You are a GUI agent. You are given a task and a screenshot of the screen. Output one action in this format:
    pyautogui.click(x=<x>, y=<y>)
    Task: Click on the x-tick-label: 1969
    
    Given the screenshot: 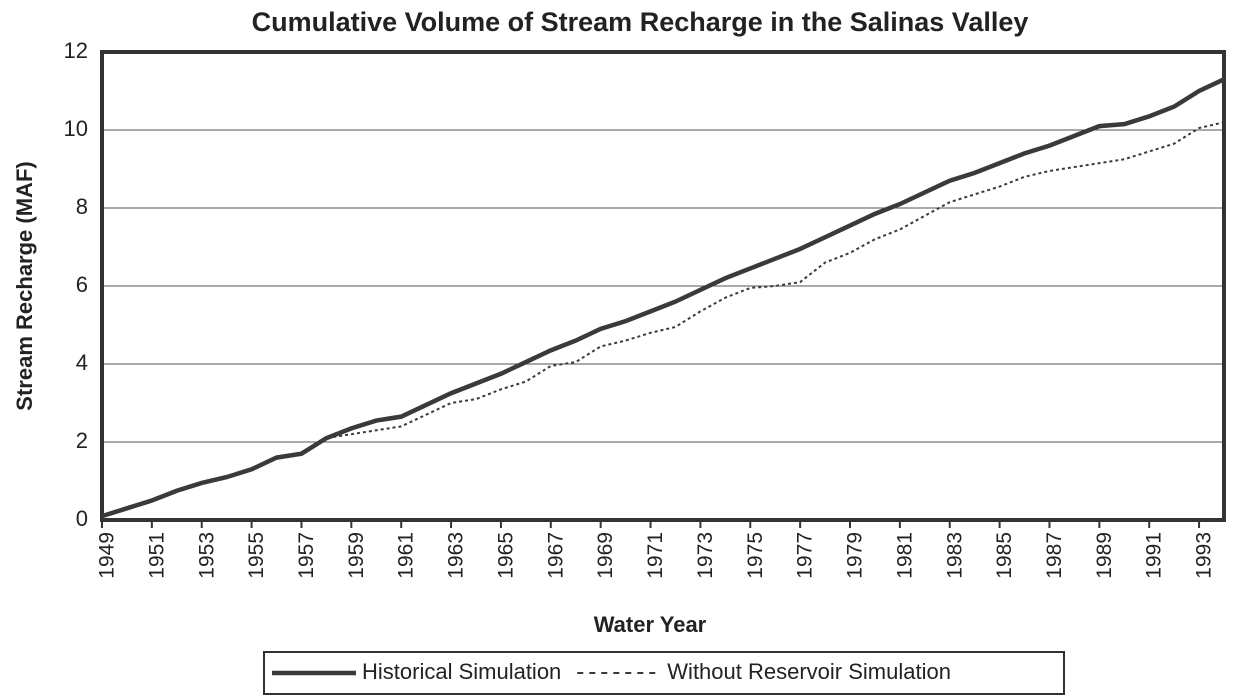 What is the action you would take?
    pyautogui.click(x=605, y=555)
    